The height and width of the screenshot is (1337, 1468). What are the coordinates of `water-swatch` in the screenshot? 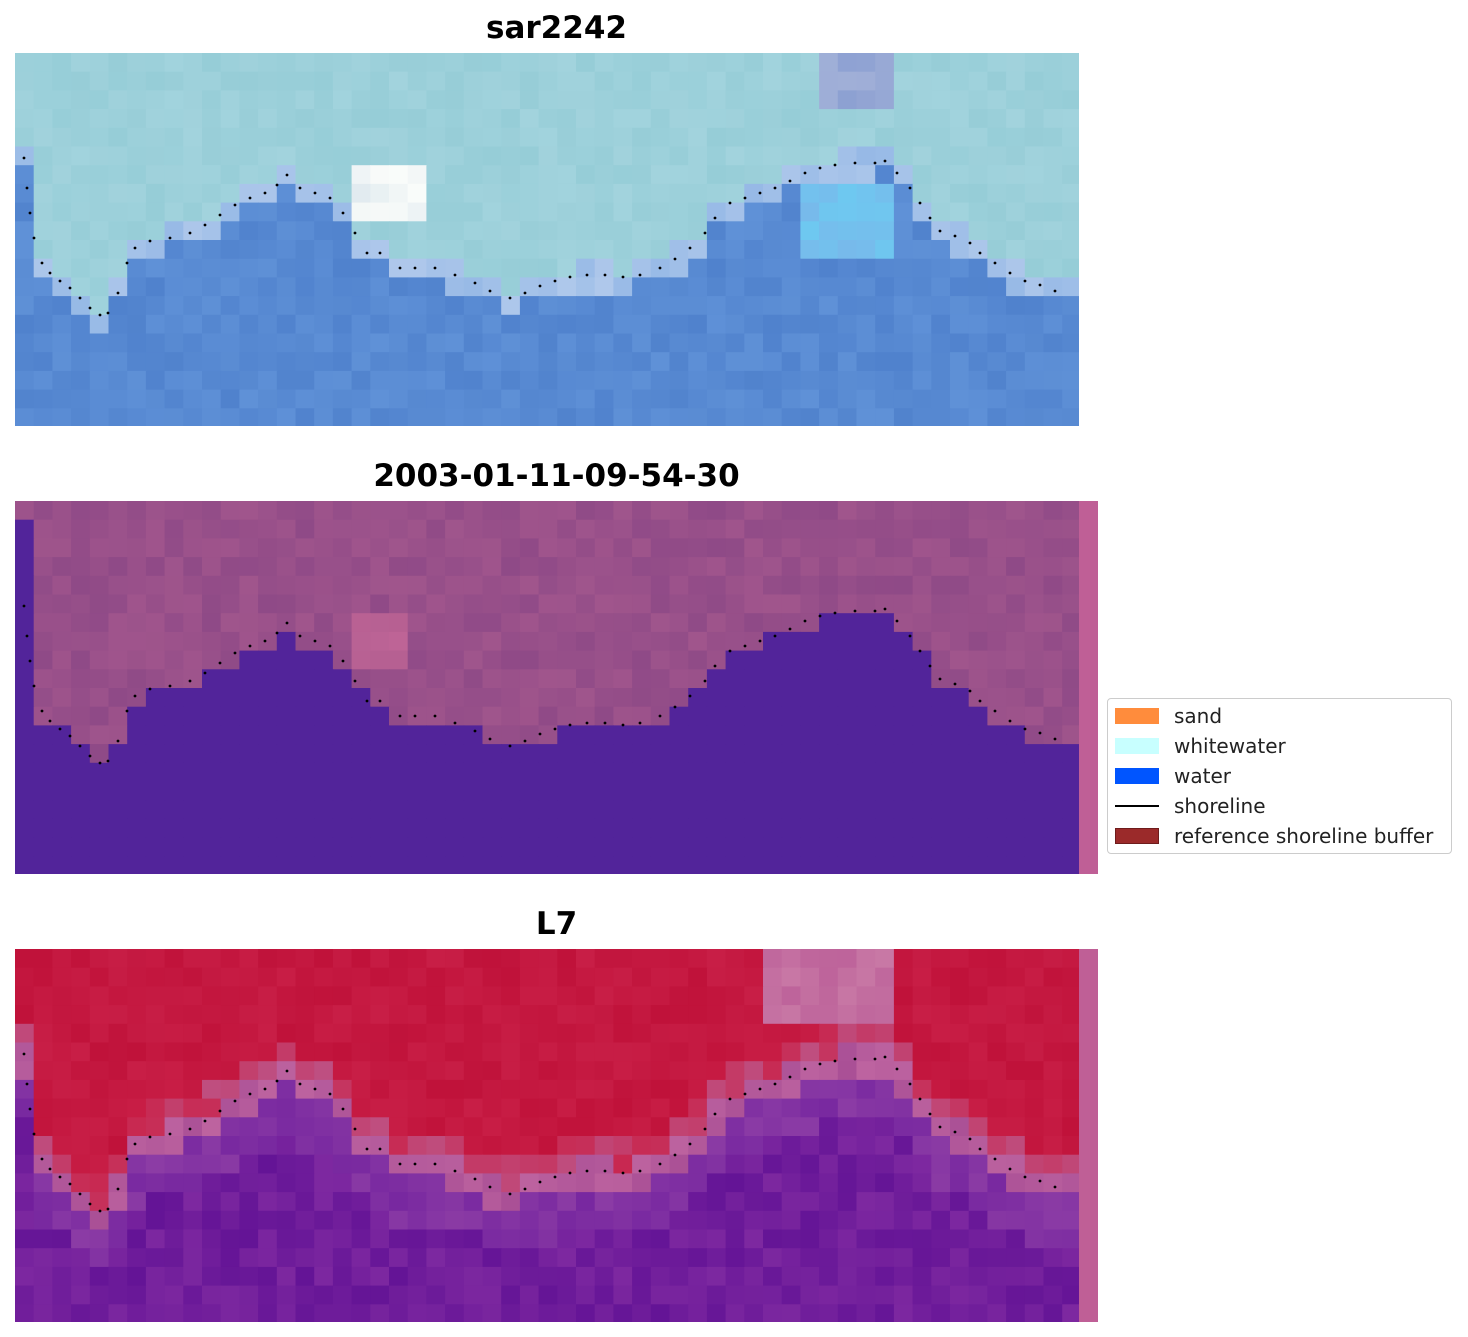 It's located at (1137, 776).